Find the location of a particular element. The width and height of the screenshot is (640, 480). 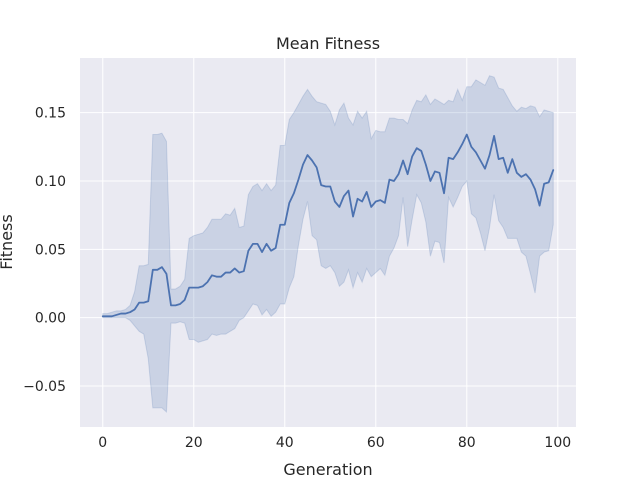

x-tick-label: 100 is located at coordinates (557, 443).